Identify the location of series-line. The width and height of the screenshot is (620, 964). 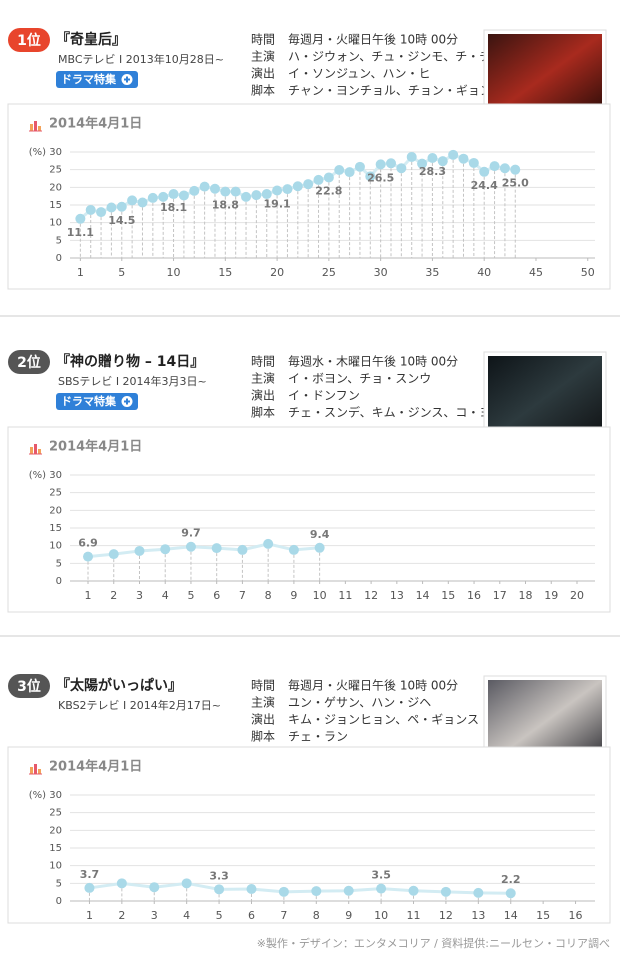
(203, 550).